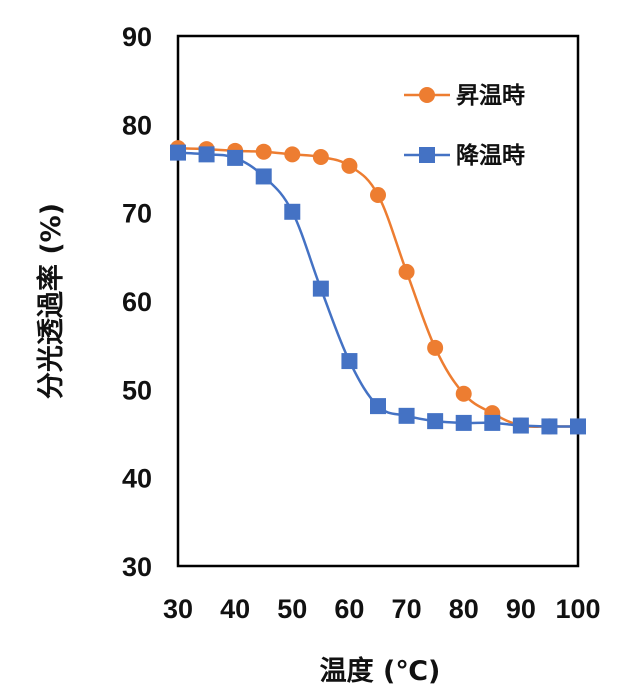 This screenshot has width=619, height=696. I want to click on y-tick-label: 90, so click(137, 37).